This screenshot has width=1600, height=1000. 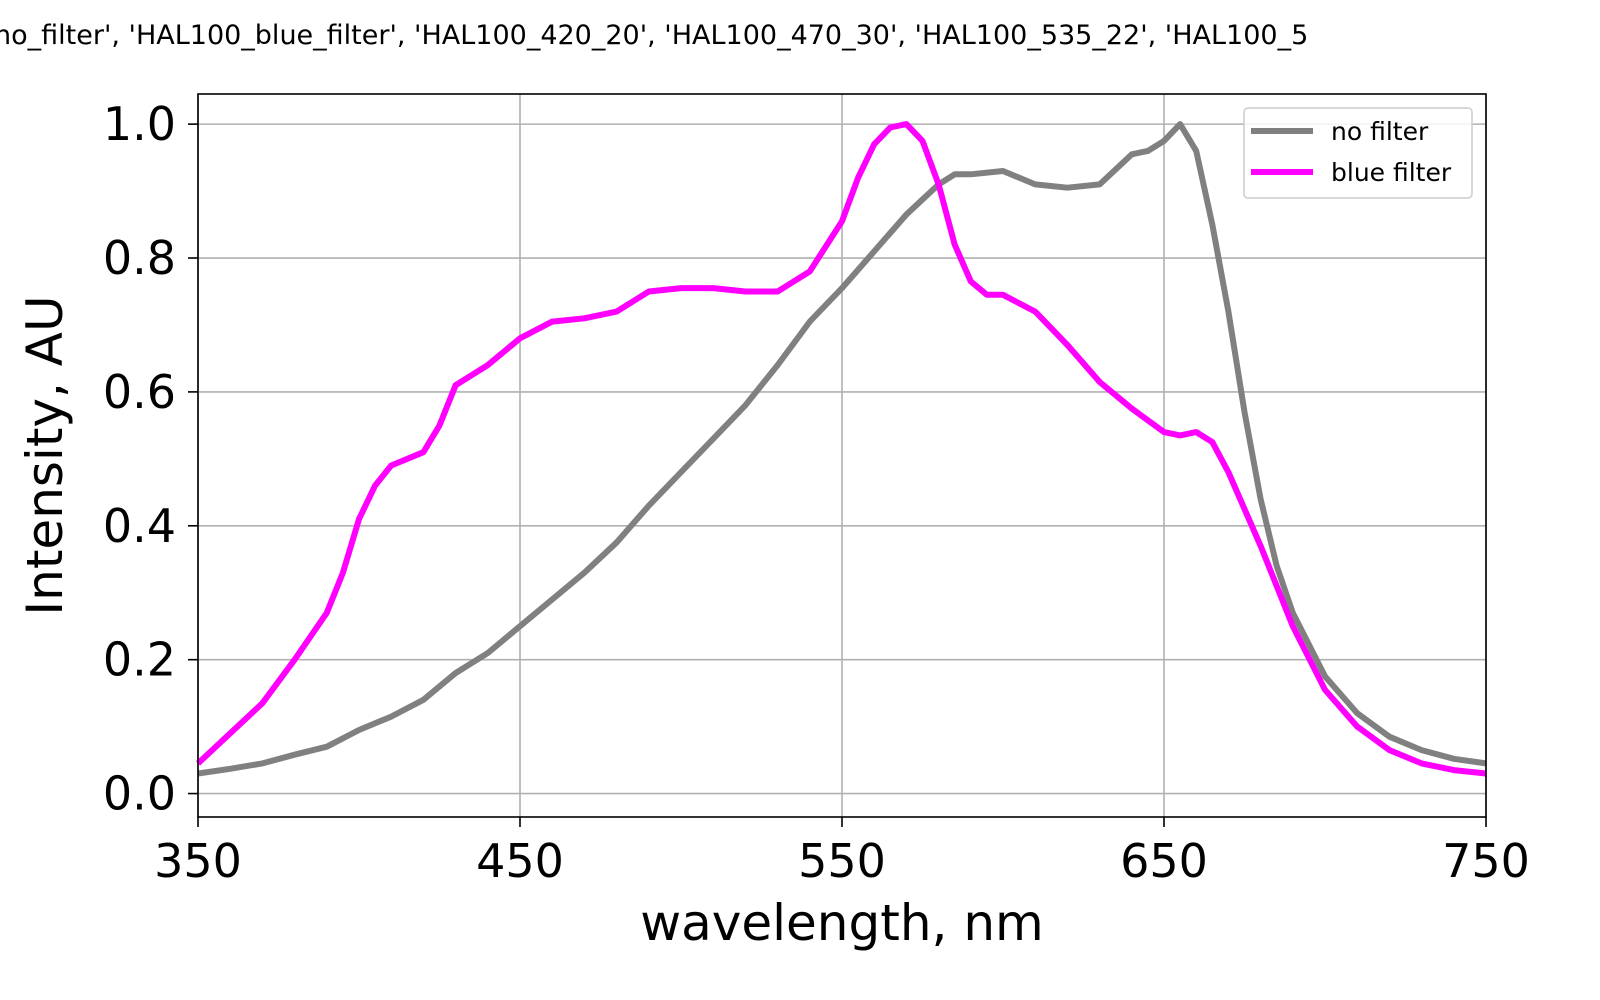 I want to click on y-tick-label: 0.2, so click(x=139, y=660).